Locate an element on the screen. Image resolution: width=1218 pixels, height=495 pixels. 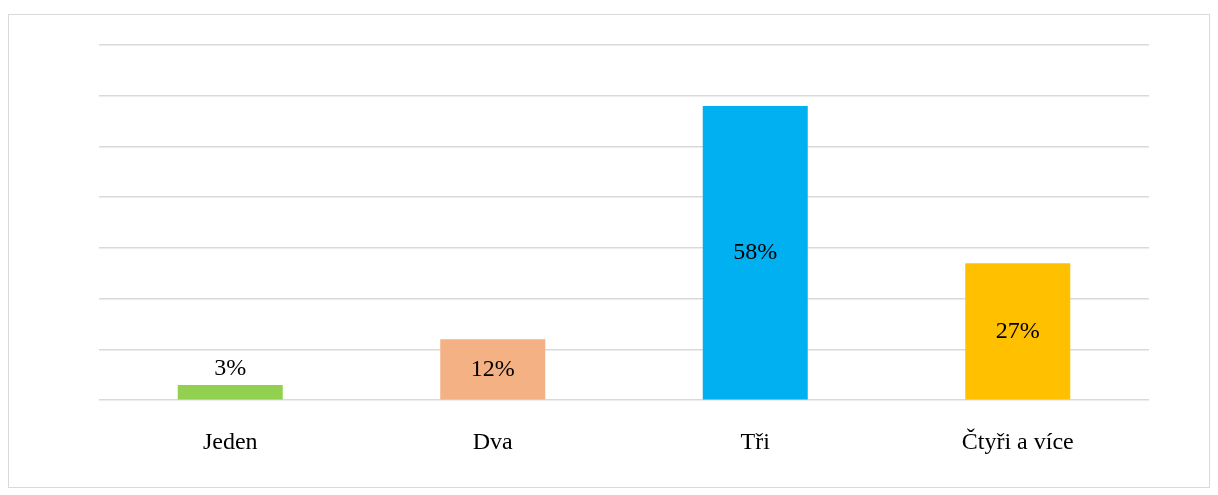
data-label: 3% is located at coordinates (230, 367).